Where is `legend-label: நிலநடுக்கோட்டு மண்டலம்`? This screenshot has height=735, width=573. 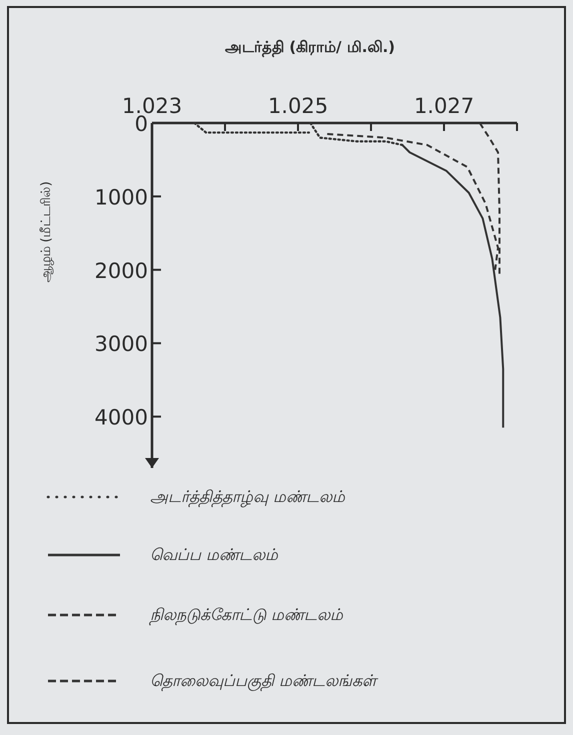
legend-label: நிலநடுக்கோட்டு மண்டலம் is located at coordinates (246, 615).